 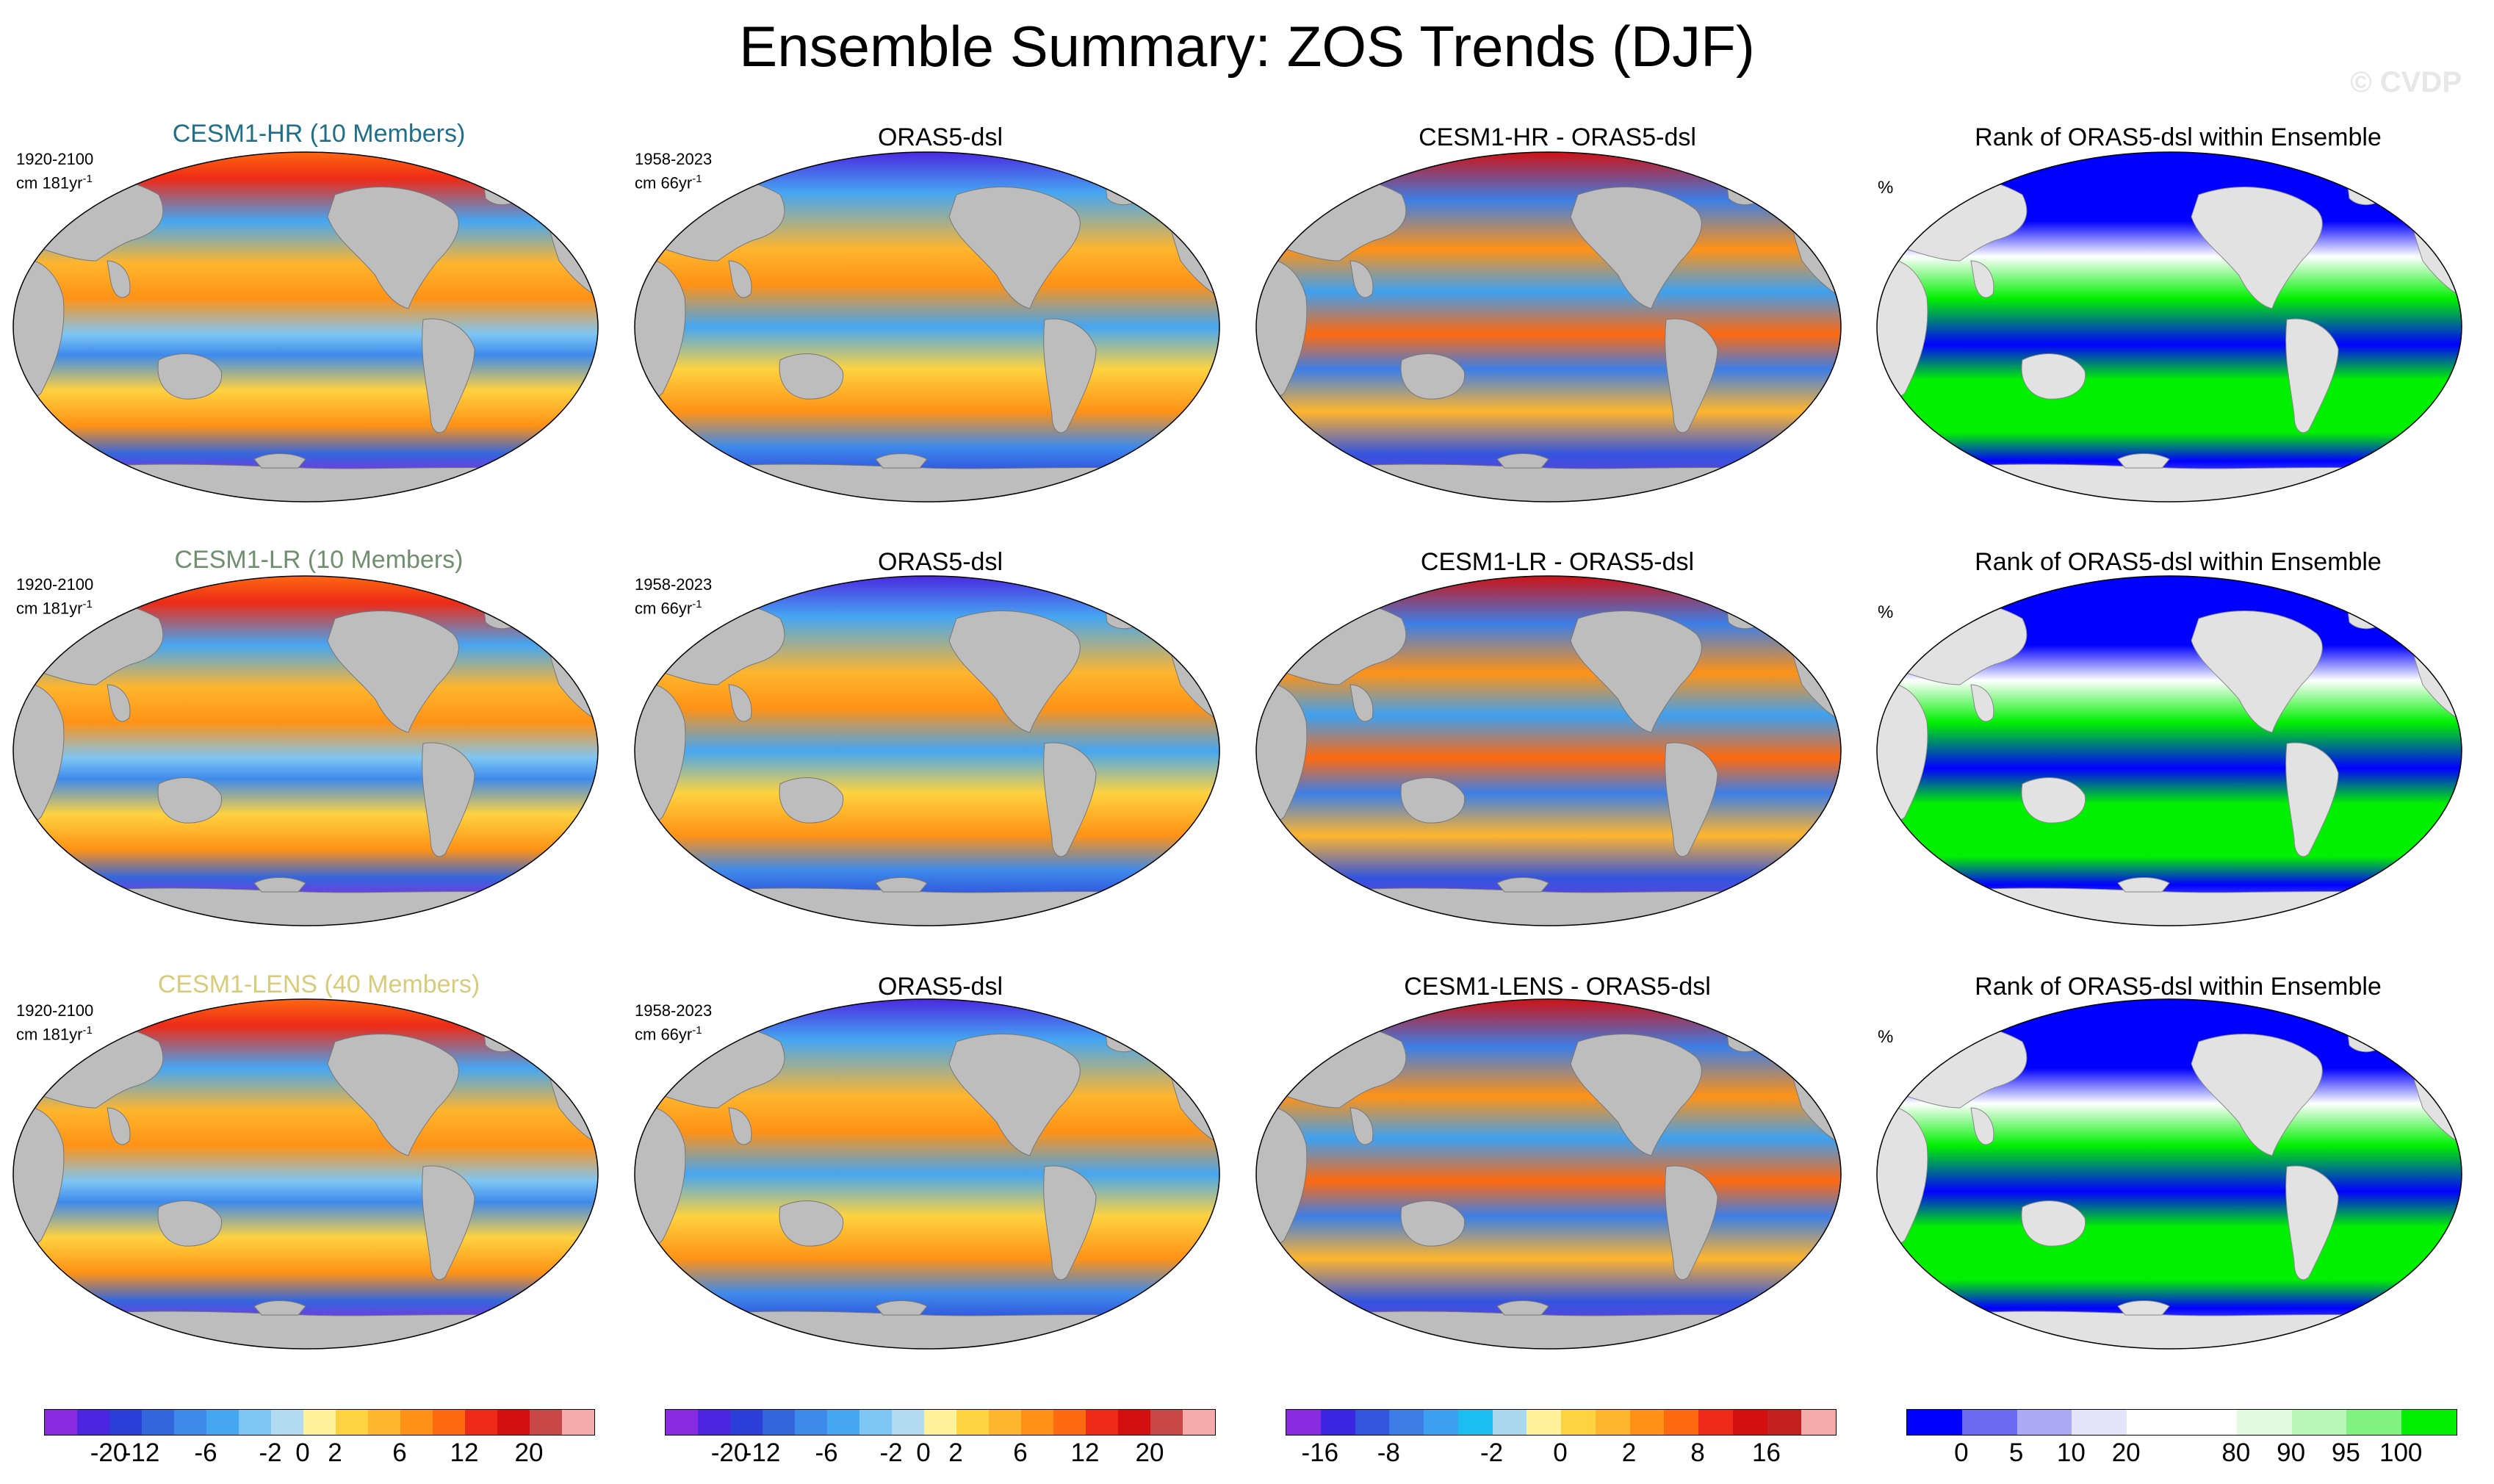 What do you see at coordinates (2345, 1452) in the screenshot?
I see `colorbar-tick-label: 95` at bounding box center [2345, 1452].